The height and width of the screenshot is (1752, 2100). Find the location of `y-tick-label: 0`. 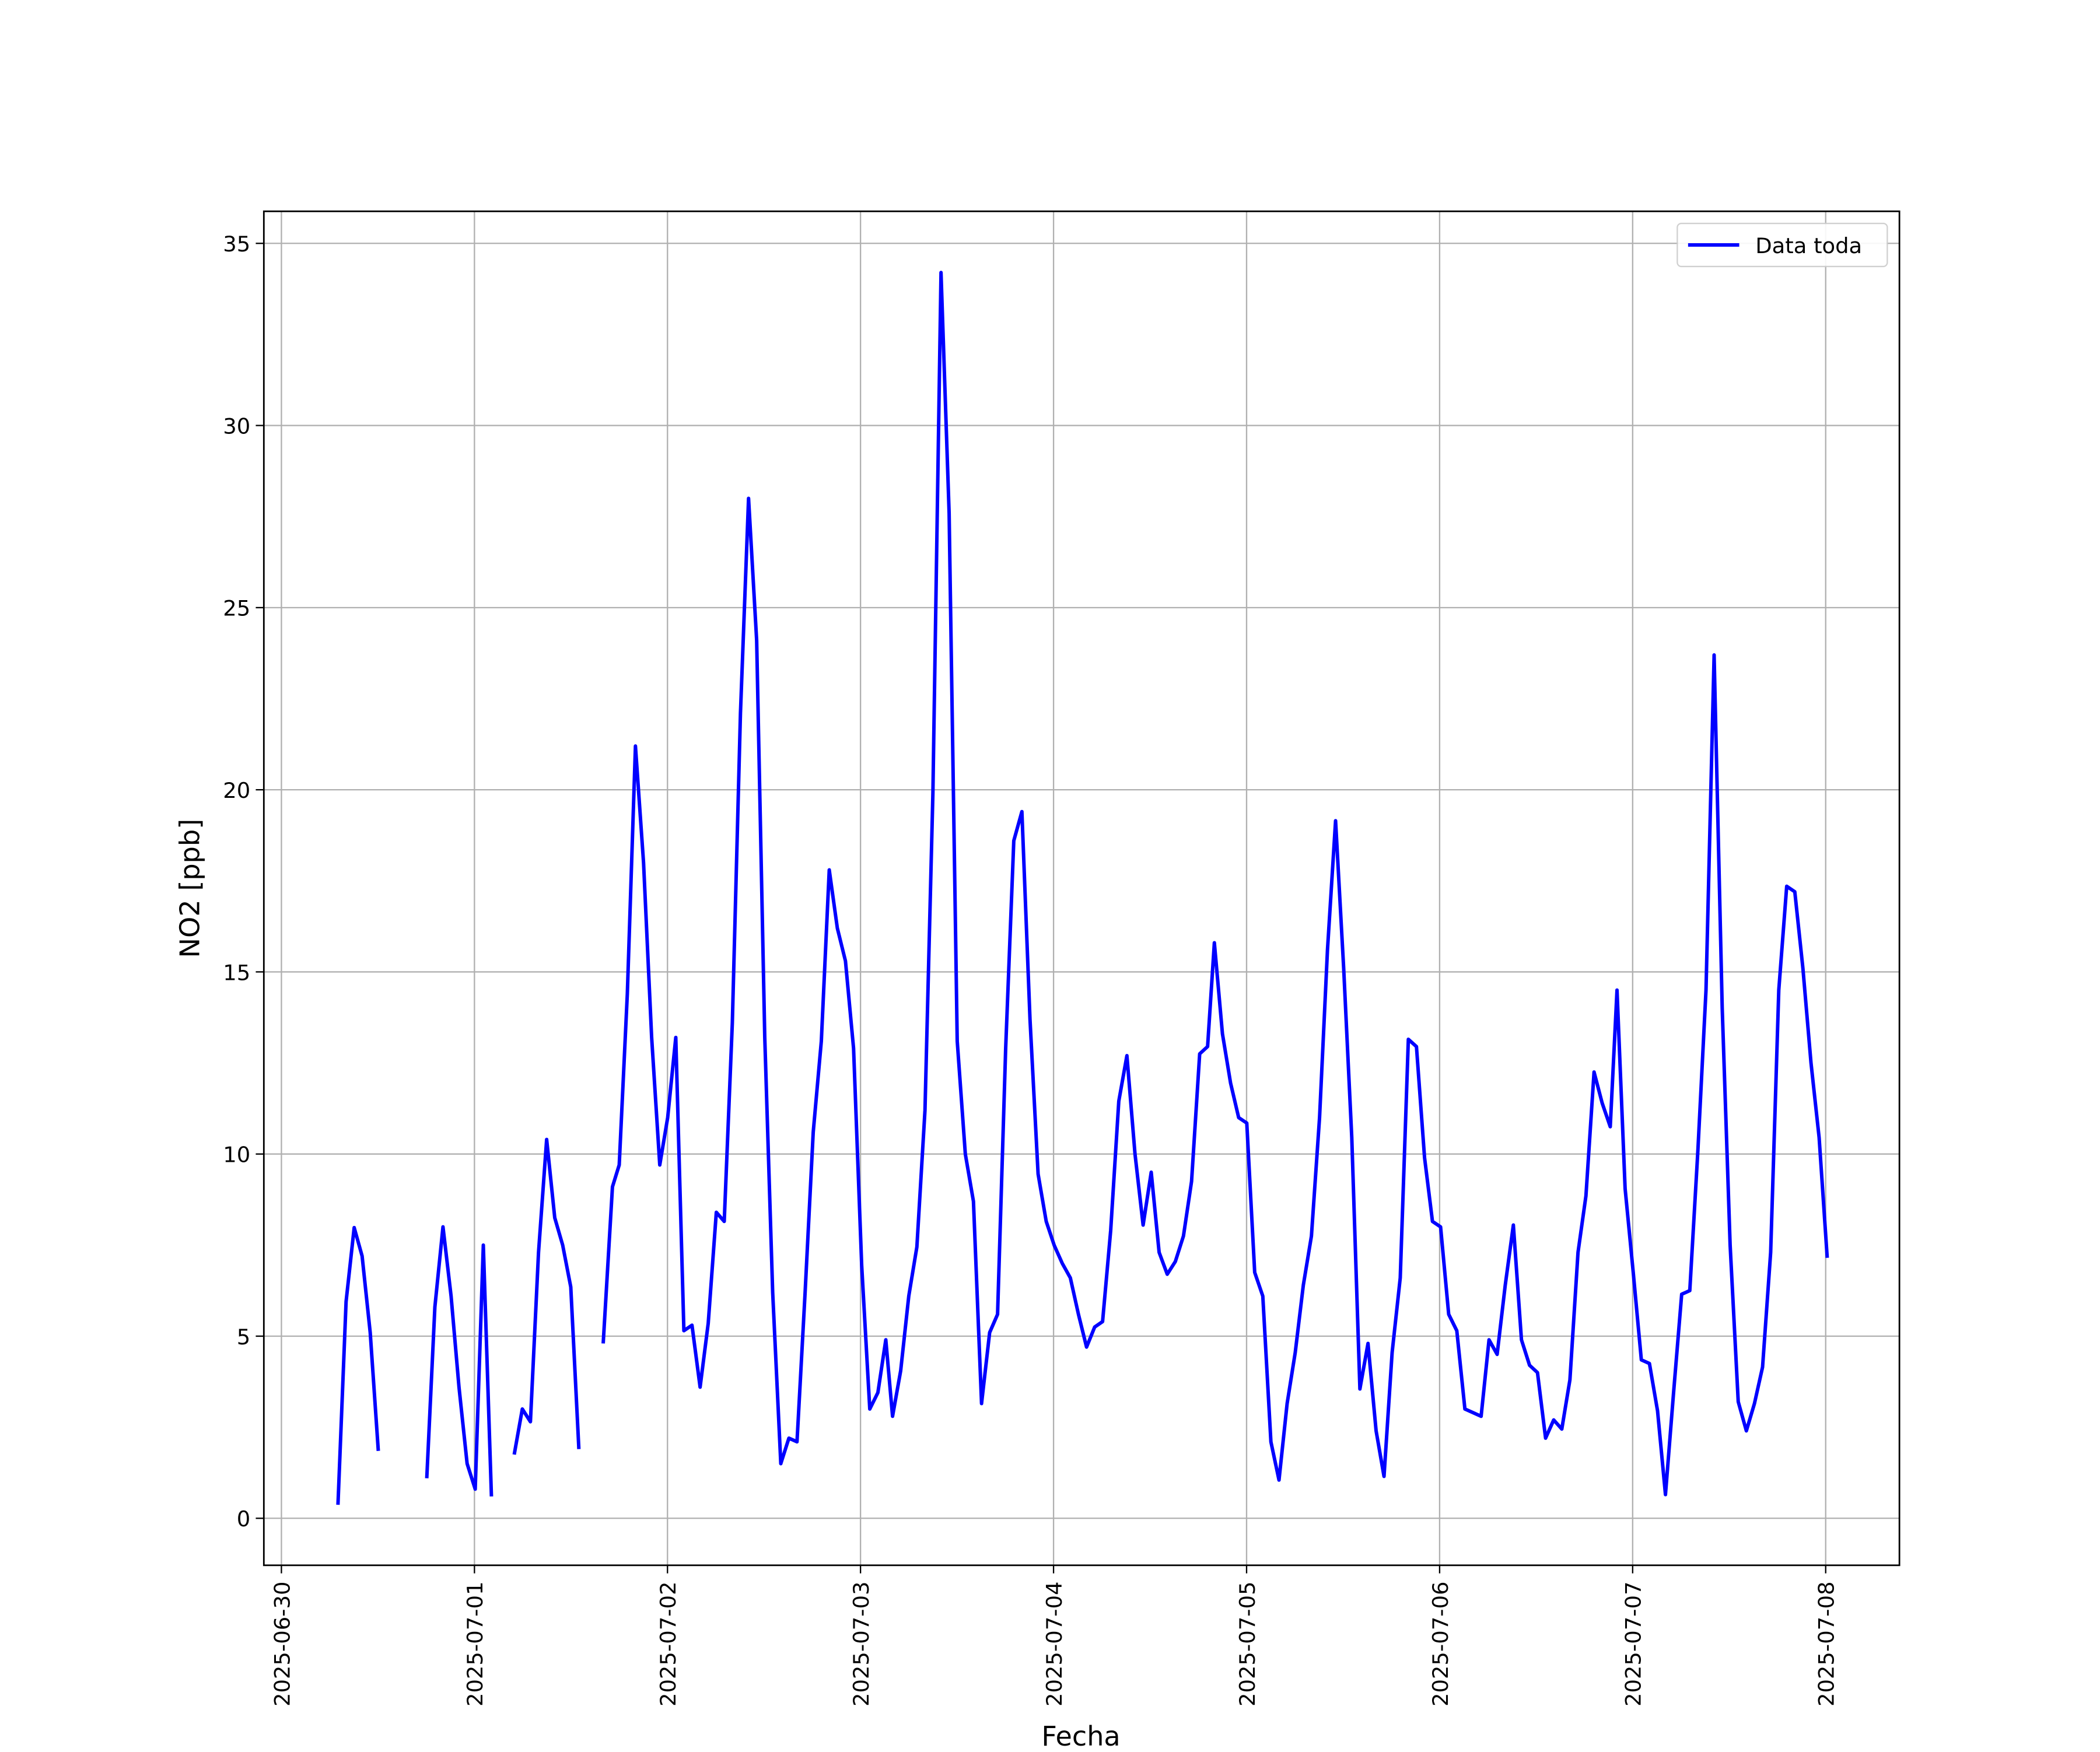

y-tick-label: 0 is located at coordinates (243, 1519).